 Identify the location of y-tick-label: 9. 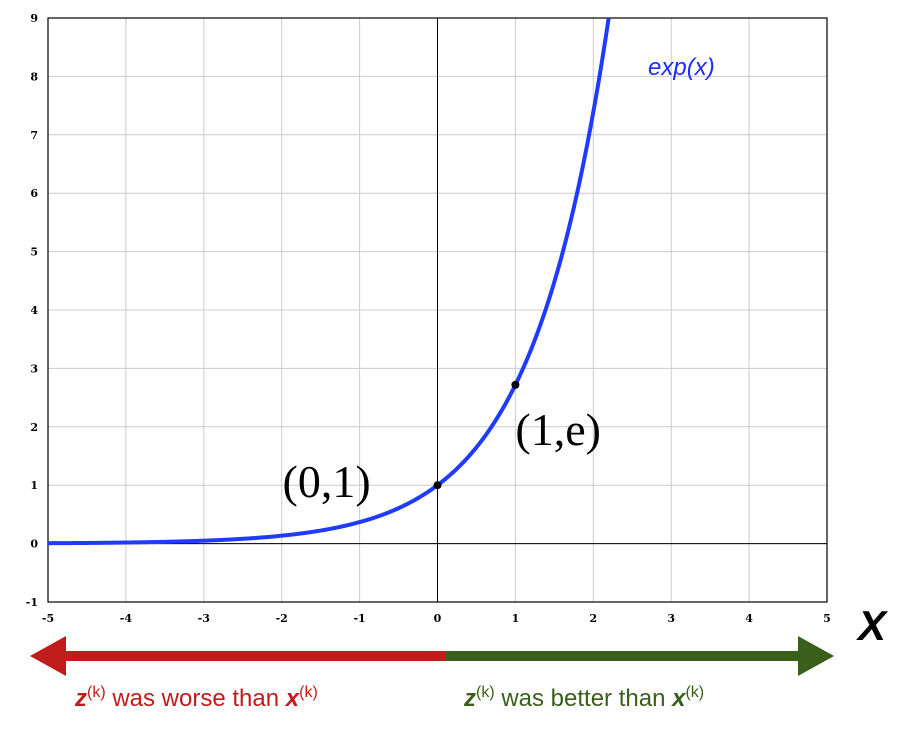
(34, 18).